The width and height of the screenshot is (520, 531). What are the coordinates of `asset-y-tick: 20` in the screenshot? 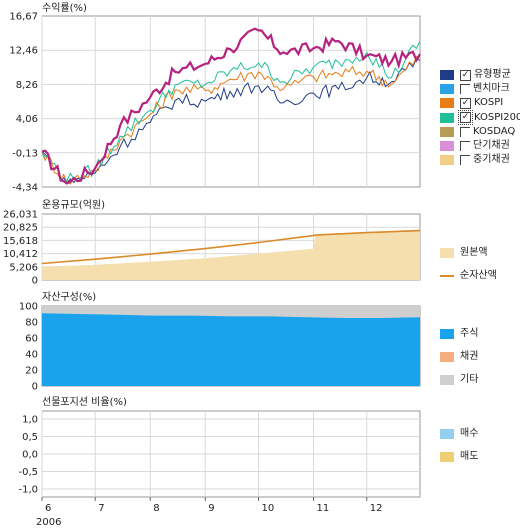 It's located at (31, 371).